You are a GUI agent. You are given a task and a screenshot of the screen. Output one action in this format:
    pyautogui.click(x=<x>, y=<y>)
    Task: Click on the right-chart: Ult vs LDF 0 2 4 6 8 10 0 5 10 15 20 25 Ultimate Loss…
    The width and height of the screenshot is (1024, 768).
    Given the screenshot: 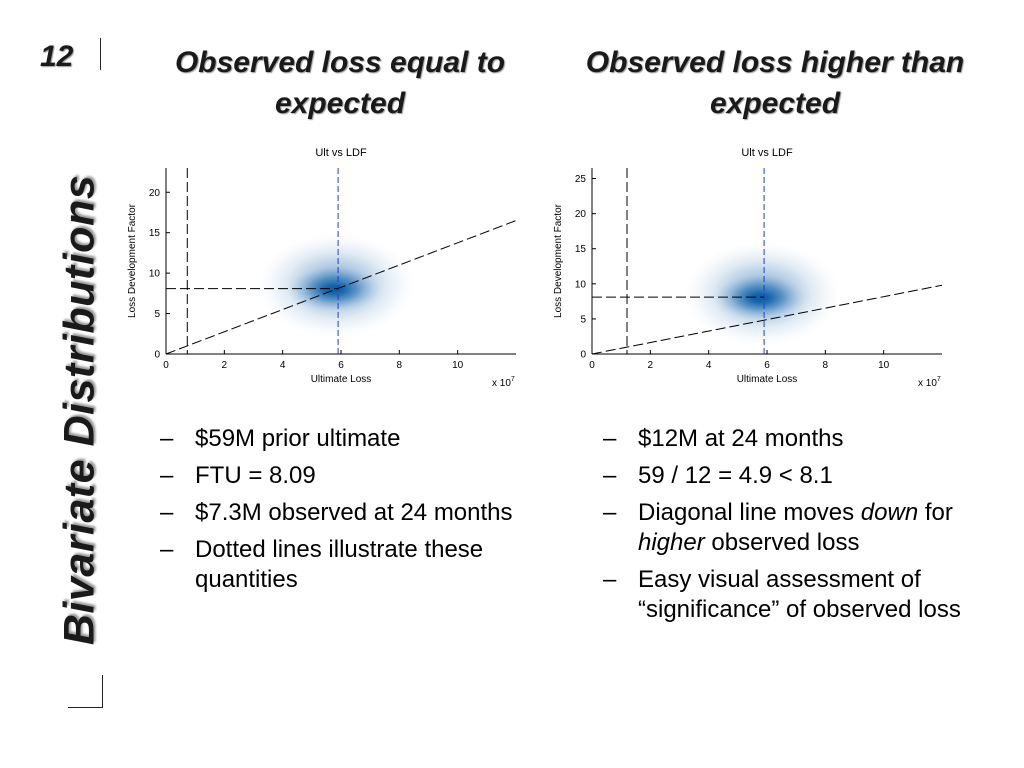 What is the action you would take?
    pyautogui.click(x=748, y=268)
    